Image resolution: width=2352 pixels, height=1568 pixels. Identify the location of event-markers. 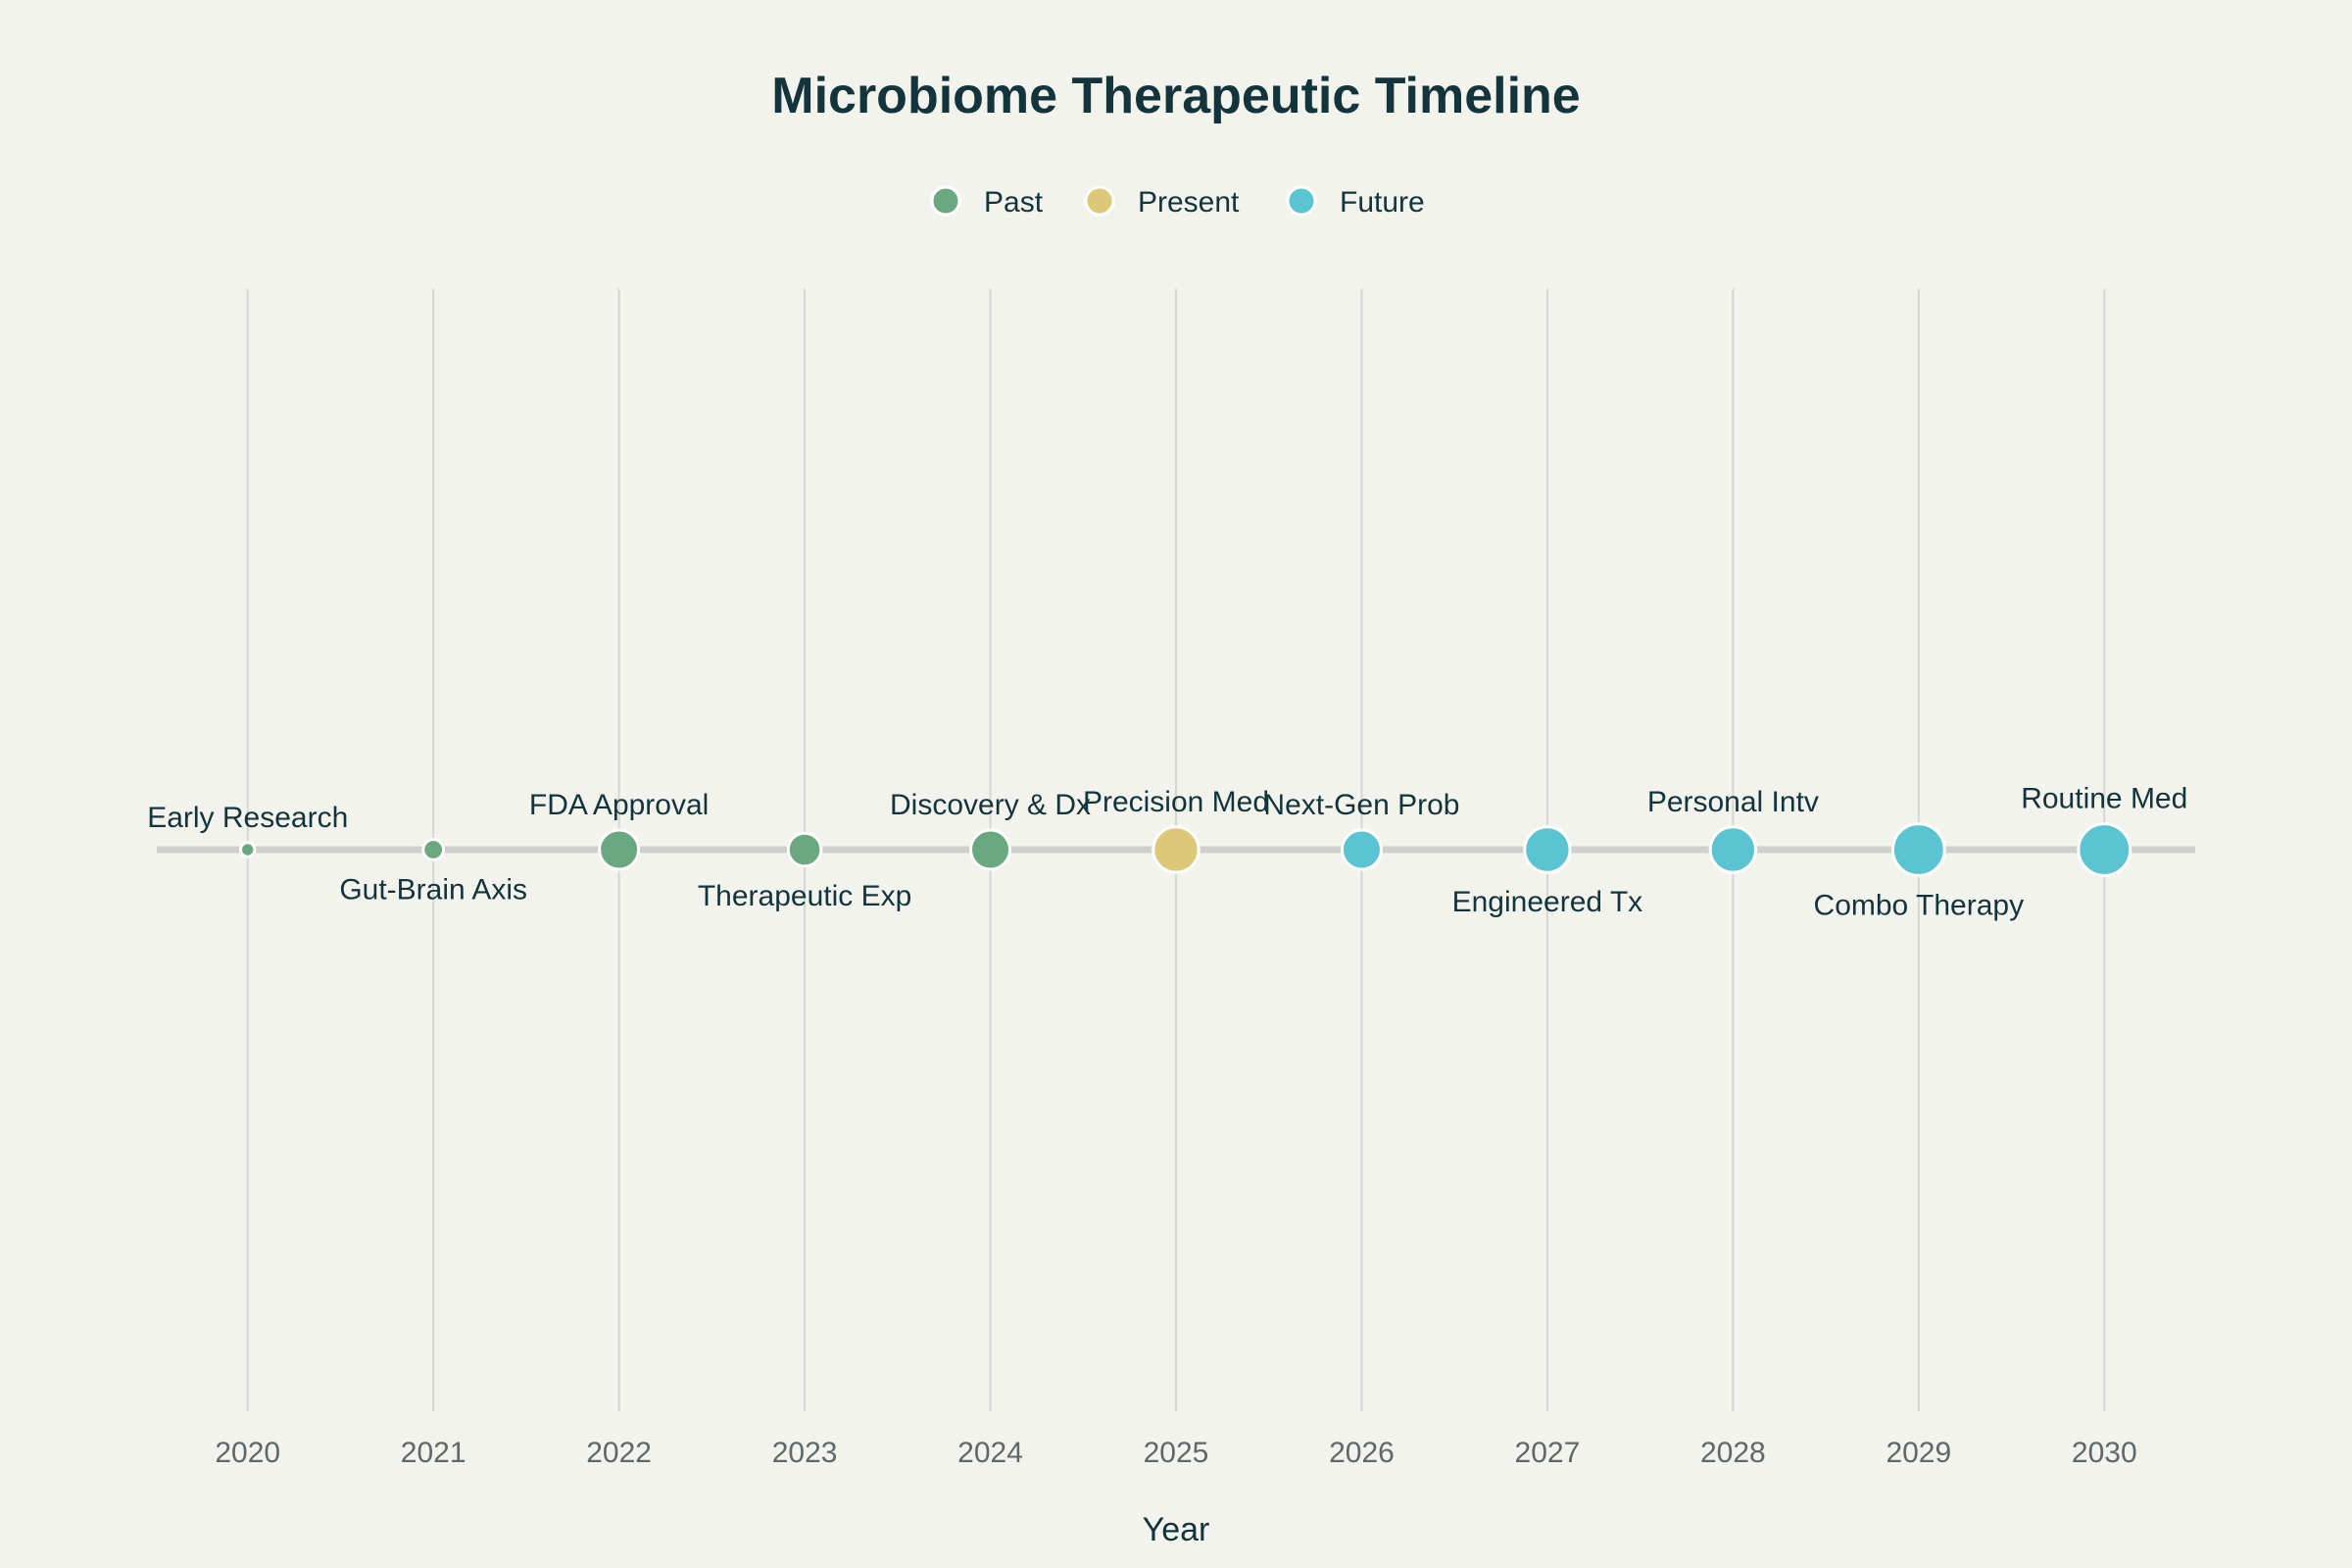
(1185, 849).